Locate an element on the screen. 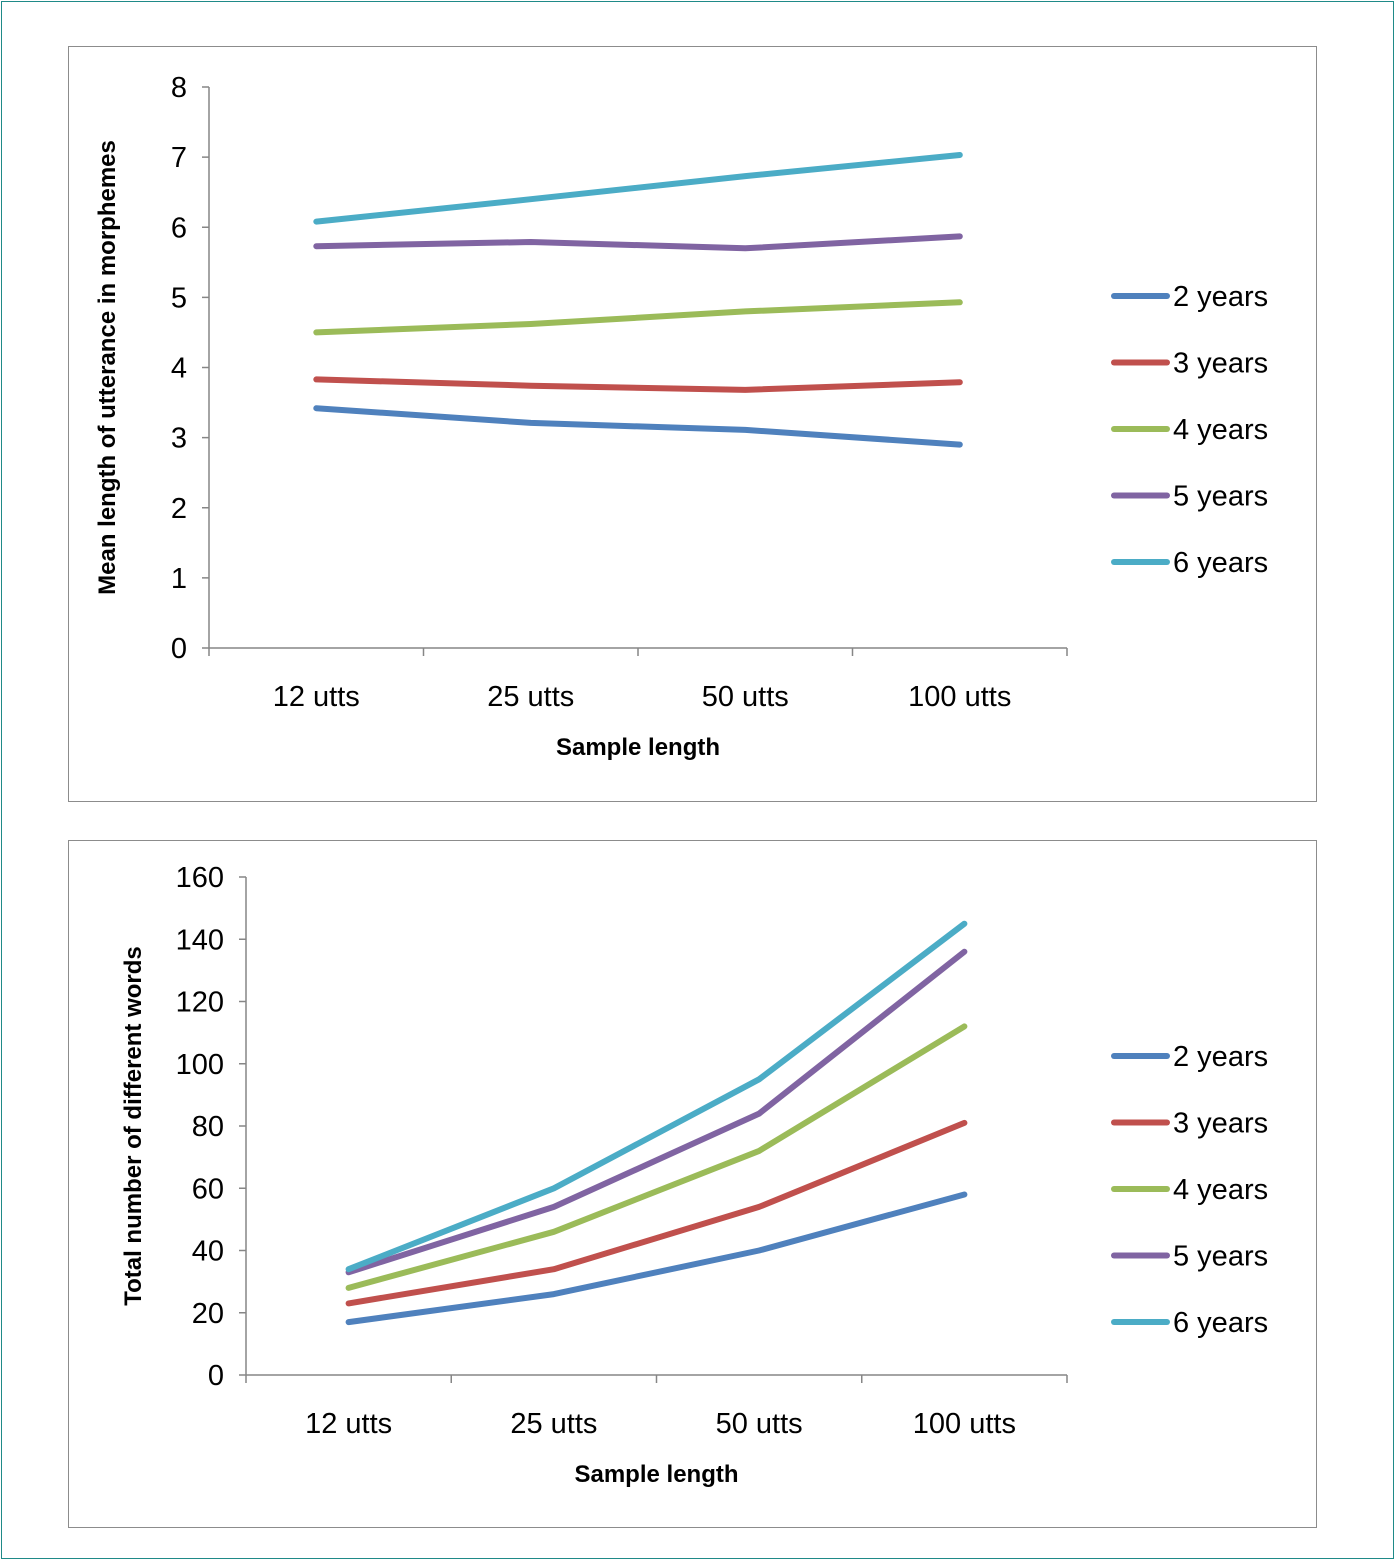 The height and width of the screenshot is (1562, 1397). ndw-y-tick-label: 120 is located at coordinates (200, 1003).